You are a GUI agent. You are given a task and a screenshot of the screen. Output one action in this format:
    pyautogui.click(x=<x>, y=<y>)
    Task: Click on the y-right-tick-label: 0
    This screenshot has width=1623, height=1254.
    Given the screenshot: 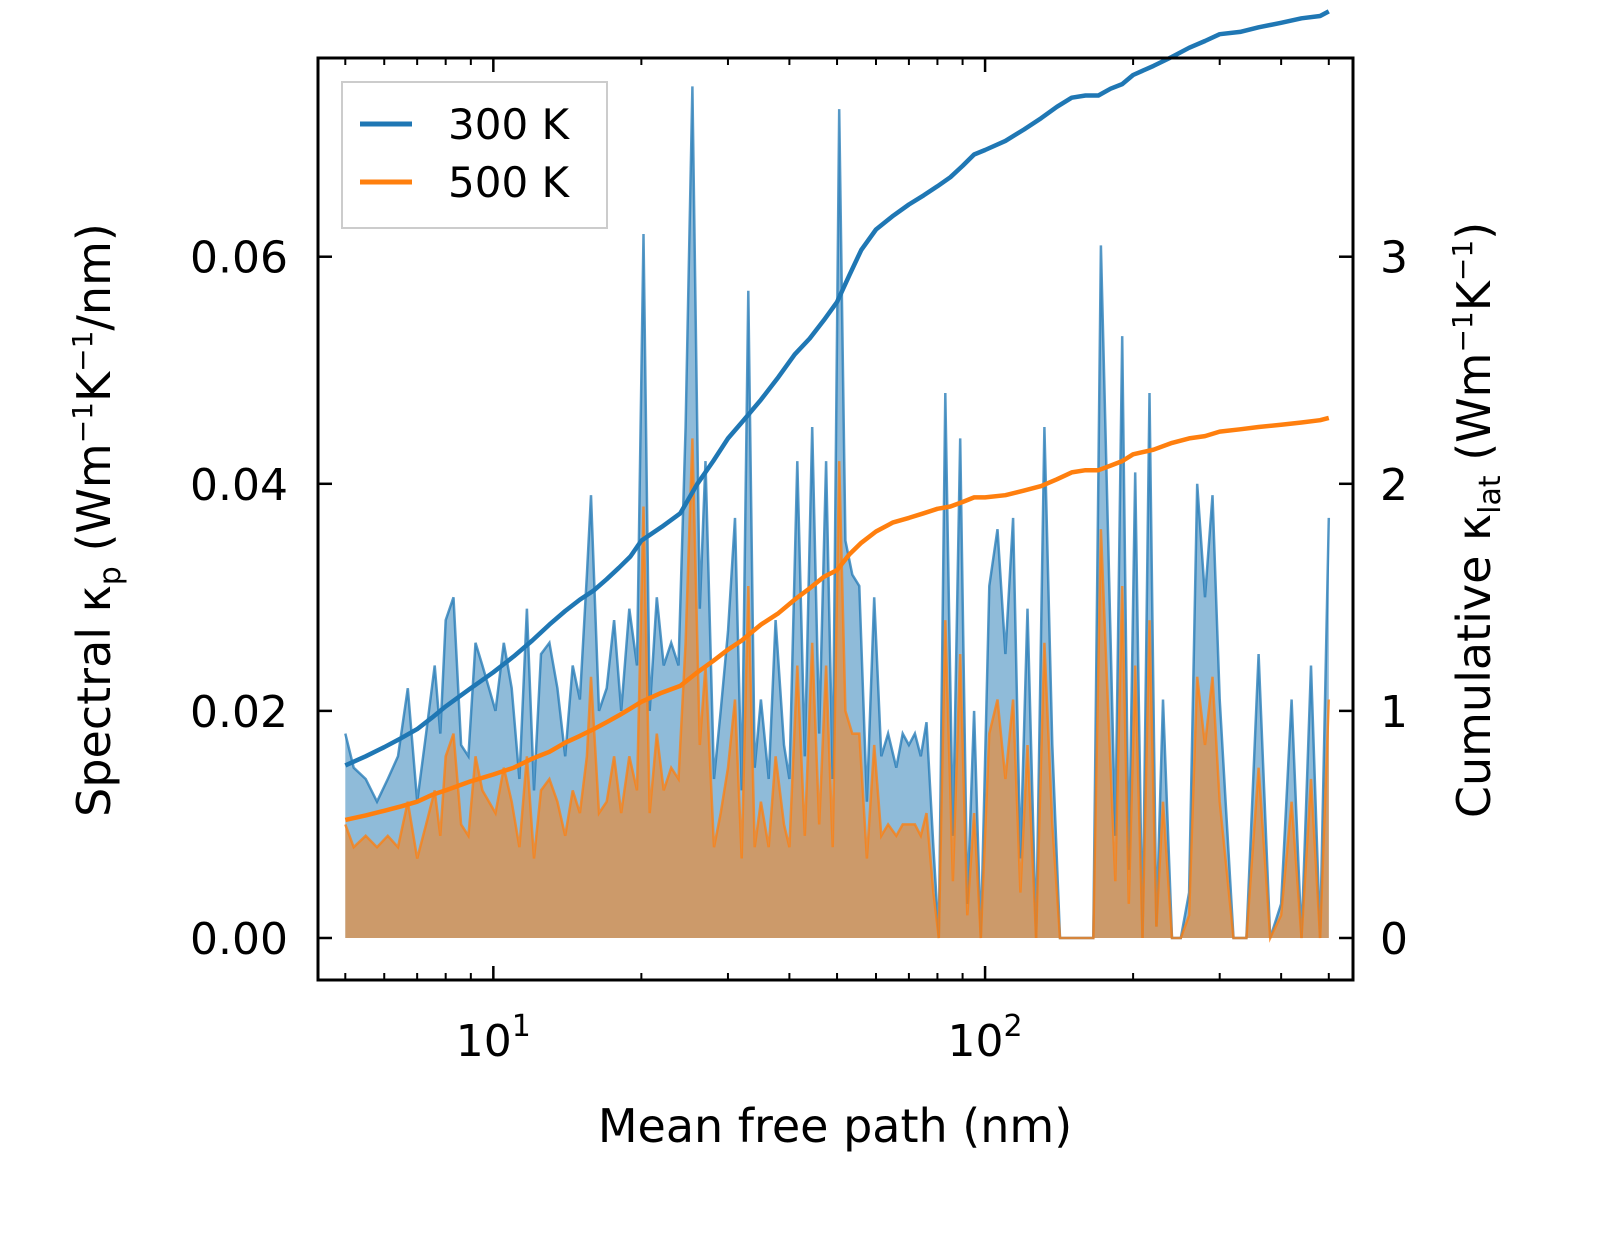 What is the action you would take?
    pyautogui.click(x=1394, y=939)
    